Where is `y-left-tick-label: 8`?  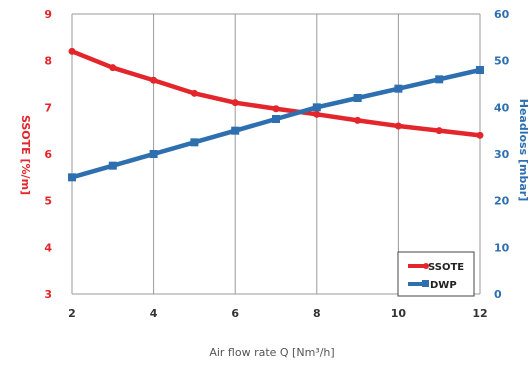 y-left-tick-label: 8 is located at coordinates (48, 61).